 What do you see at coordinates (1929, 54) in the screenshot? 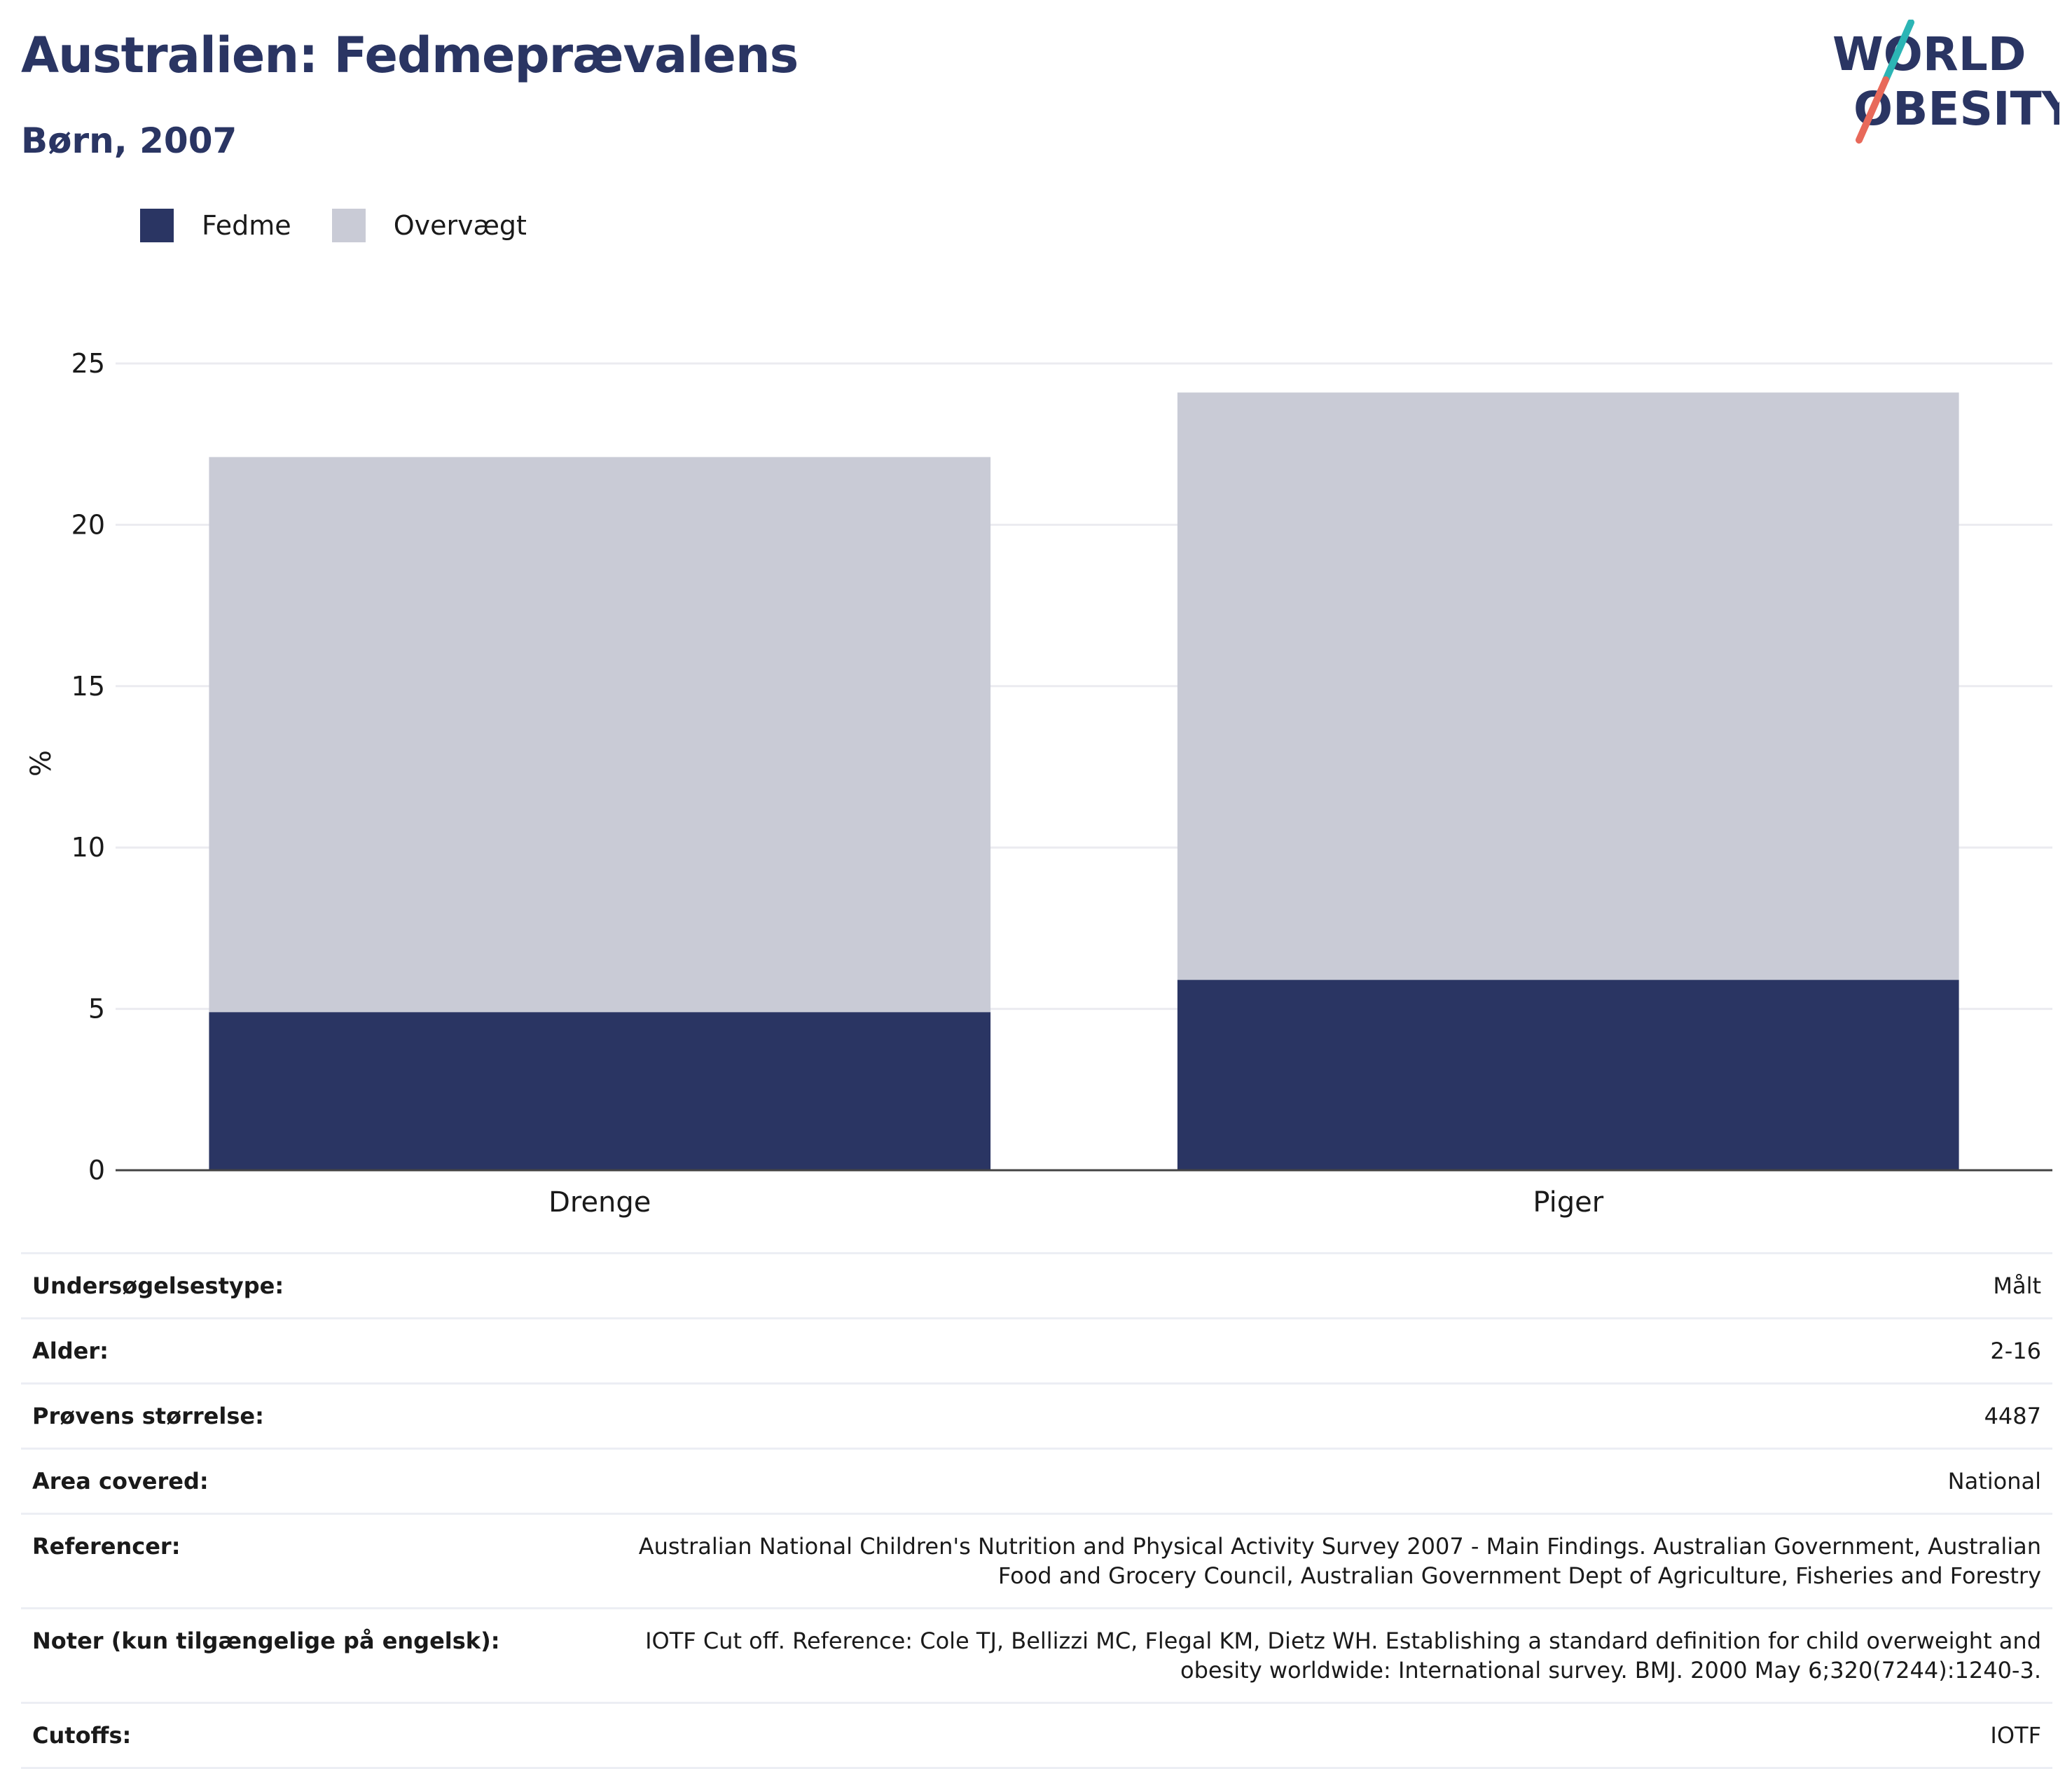
I see `logo-line1: WORLD` at bounding box center [1929, 54].